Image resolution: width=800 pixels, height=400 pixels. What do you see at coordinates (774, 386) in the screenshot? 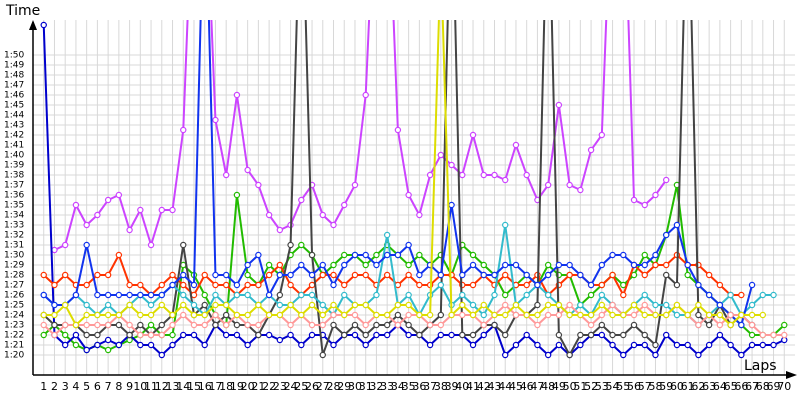
I see `x-tick-label: 69` at bounding box center [774, 386].